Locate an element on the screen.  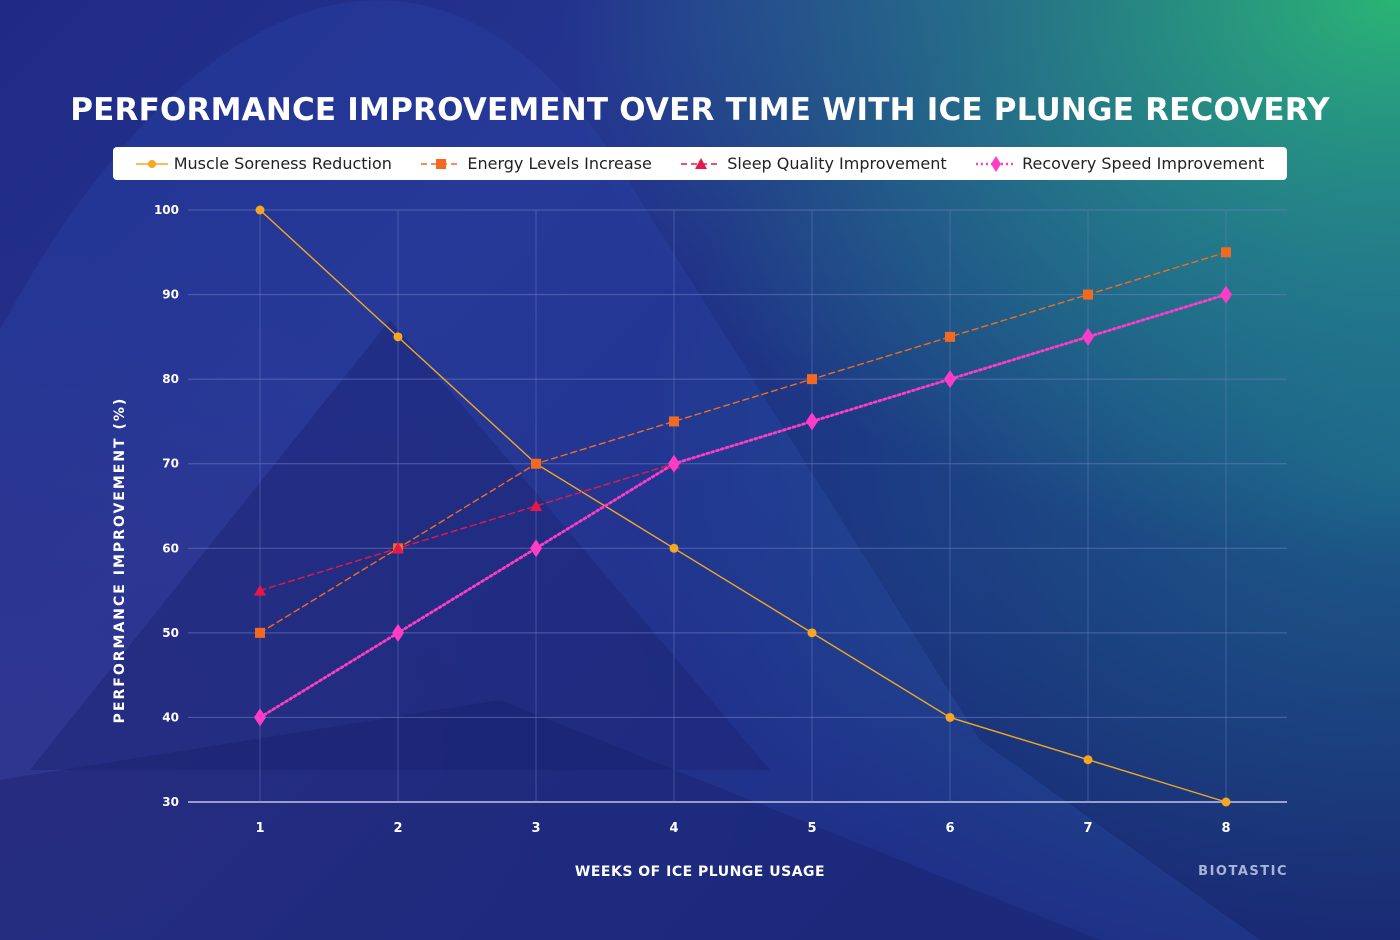
legend-label: Sleep Quality Improvement is located at coordinates (837, 163).